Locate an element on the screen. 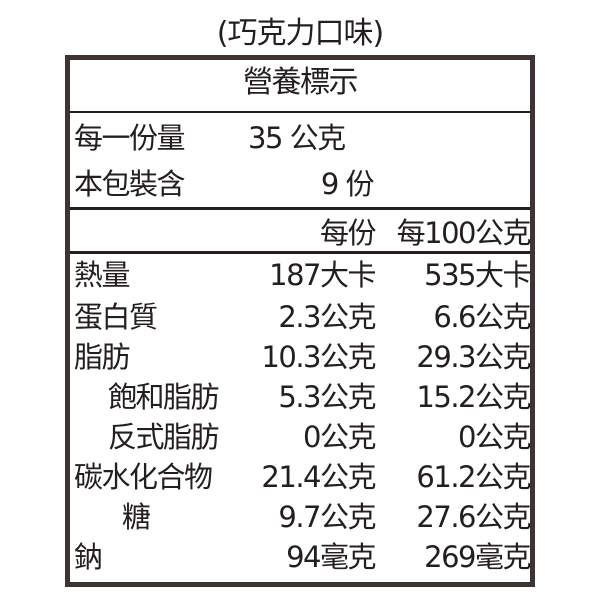  nutrient-per-serving: 94毫克 is located at coordinates (331, 557).